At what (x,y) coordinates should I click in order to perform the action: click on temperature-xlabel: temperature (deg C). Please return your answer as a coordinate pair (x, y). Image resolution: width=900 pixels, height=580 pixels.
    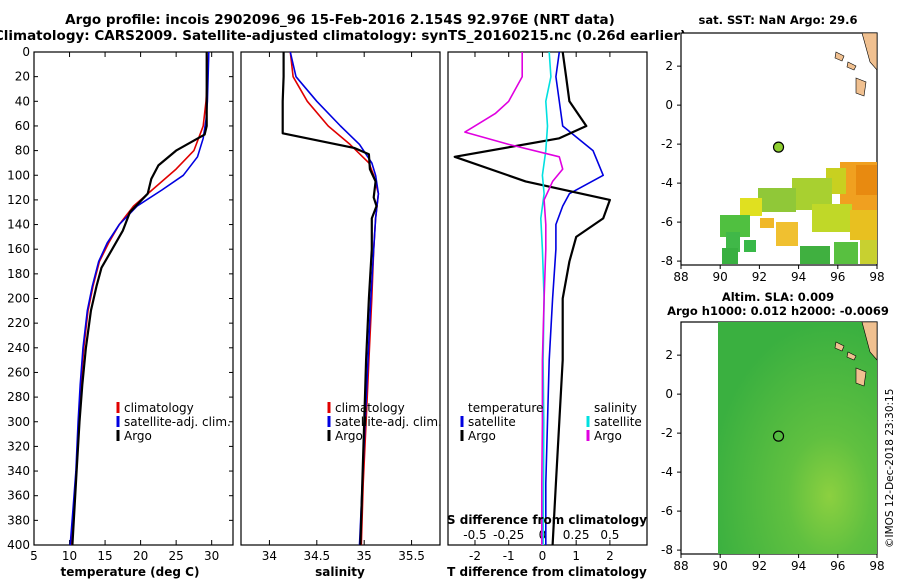
    Looking at the image, I should click on (130, 572).